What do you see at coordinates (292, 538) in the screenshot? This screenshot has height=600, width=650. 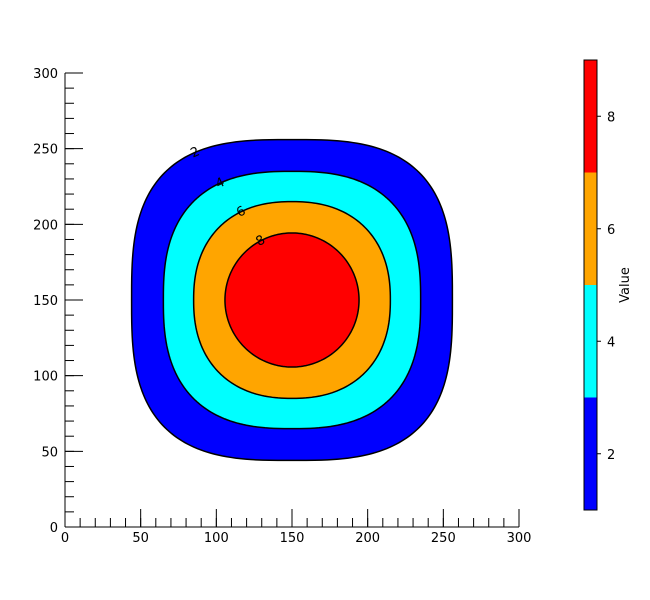 I see `x-tick-label: 150` at bounding box center [292, 538].